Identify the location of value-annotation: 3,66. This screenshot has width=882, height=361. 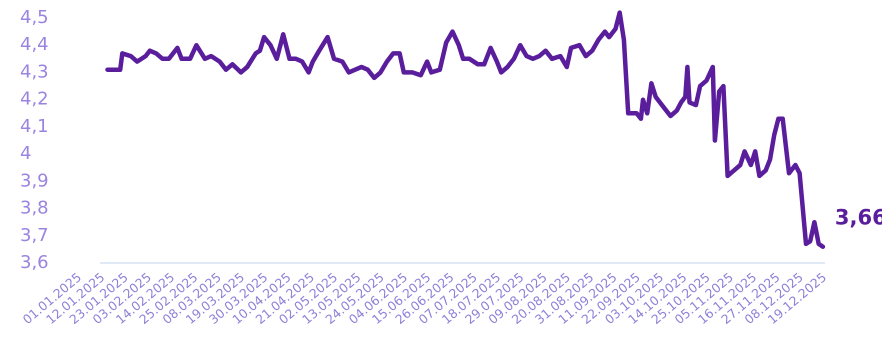
(858, 218).